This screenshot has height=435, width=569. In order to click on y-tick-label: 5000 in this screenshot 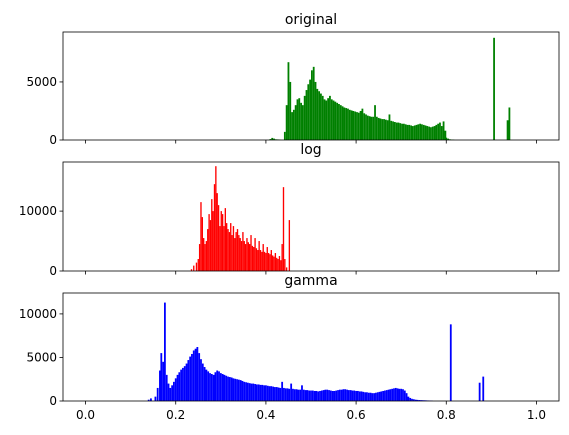, I will do `click(41, 82)`.